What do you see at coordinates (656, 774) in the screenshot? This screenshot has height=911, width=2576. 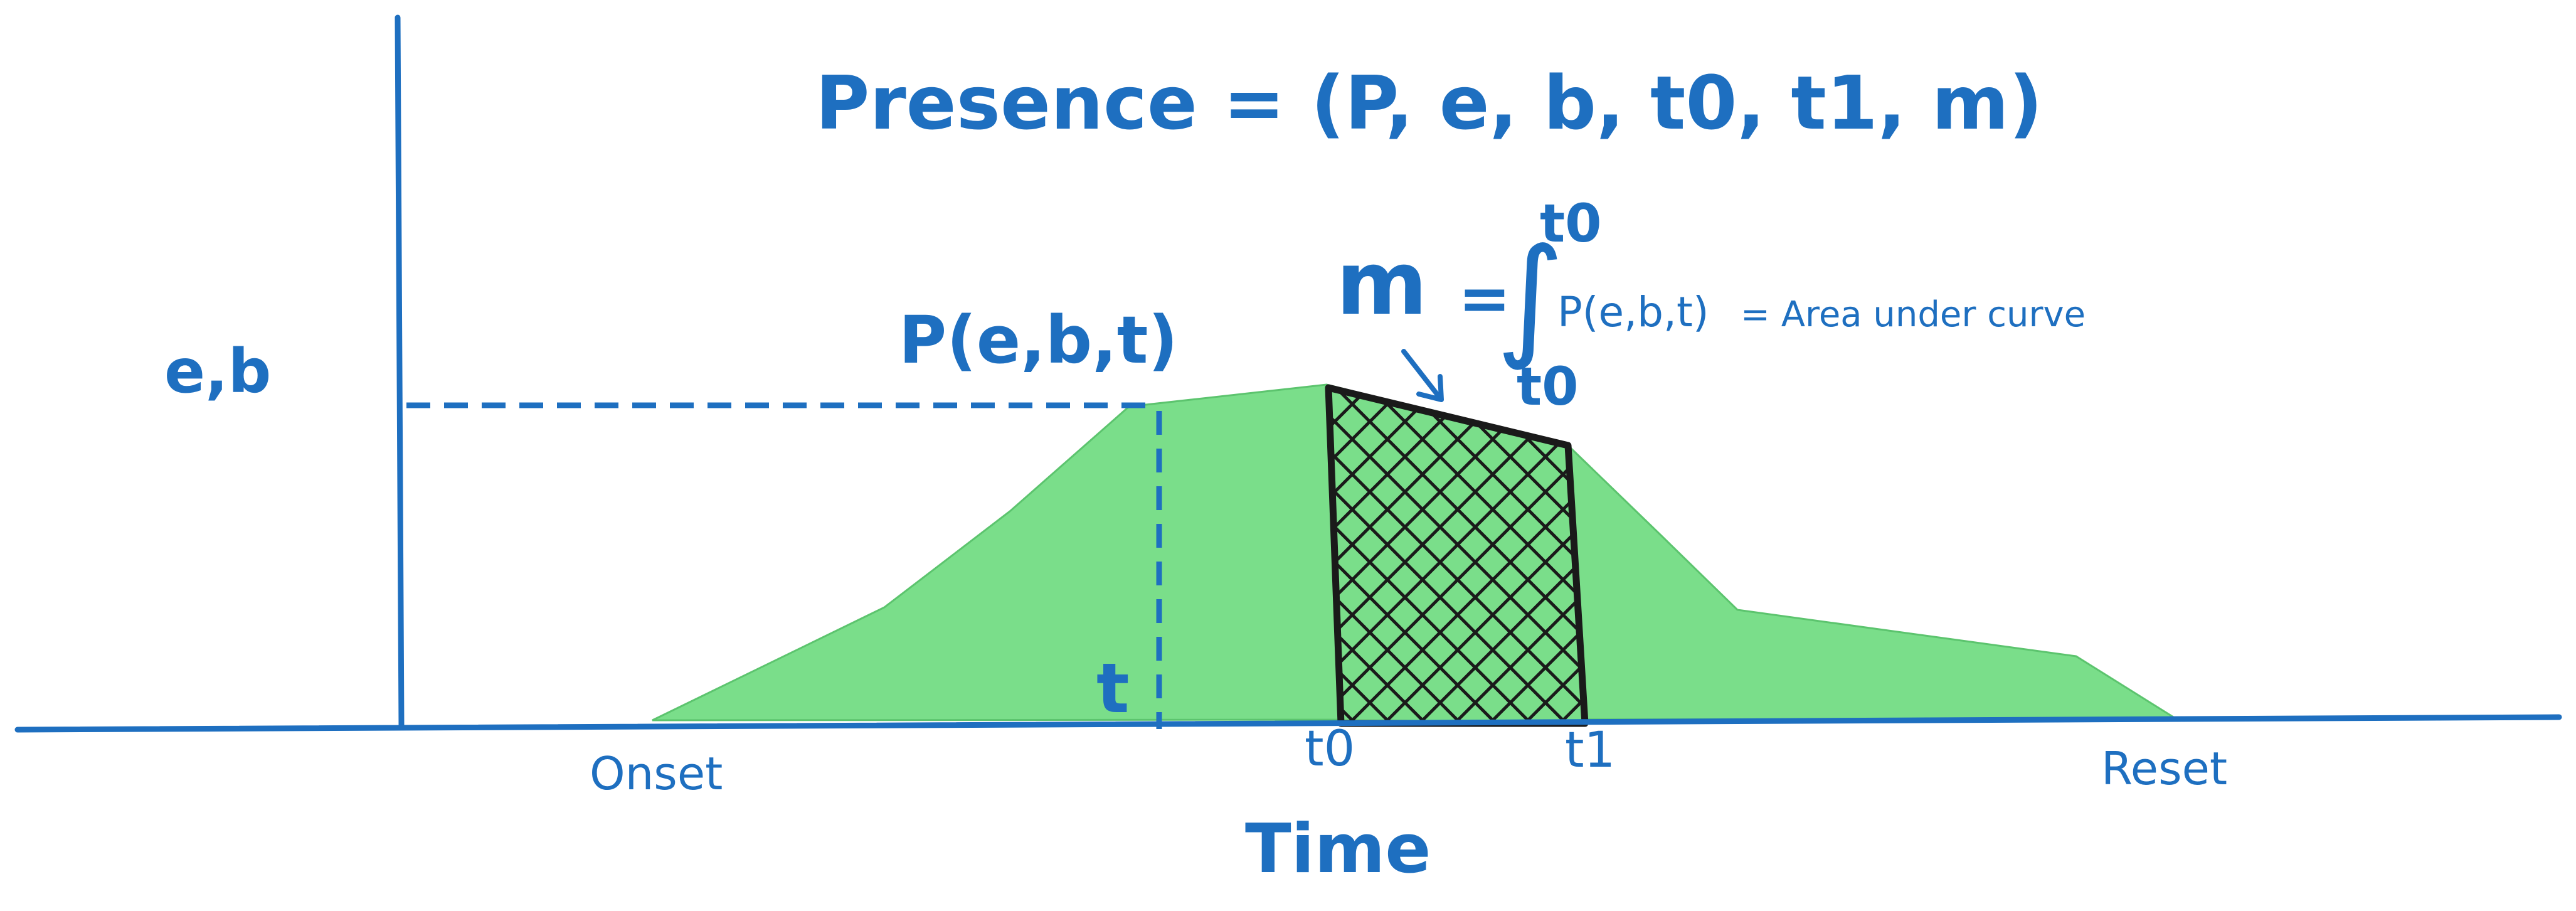 I see `tick-onset: Onset` at bounding box center [656, 774].